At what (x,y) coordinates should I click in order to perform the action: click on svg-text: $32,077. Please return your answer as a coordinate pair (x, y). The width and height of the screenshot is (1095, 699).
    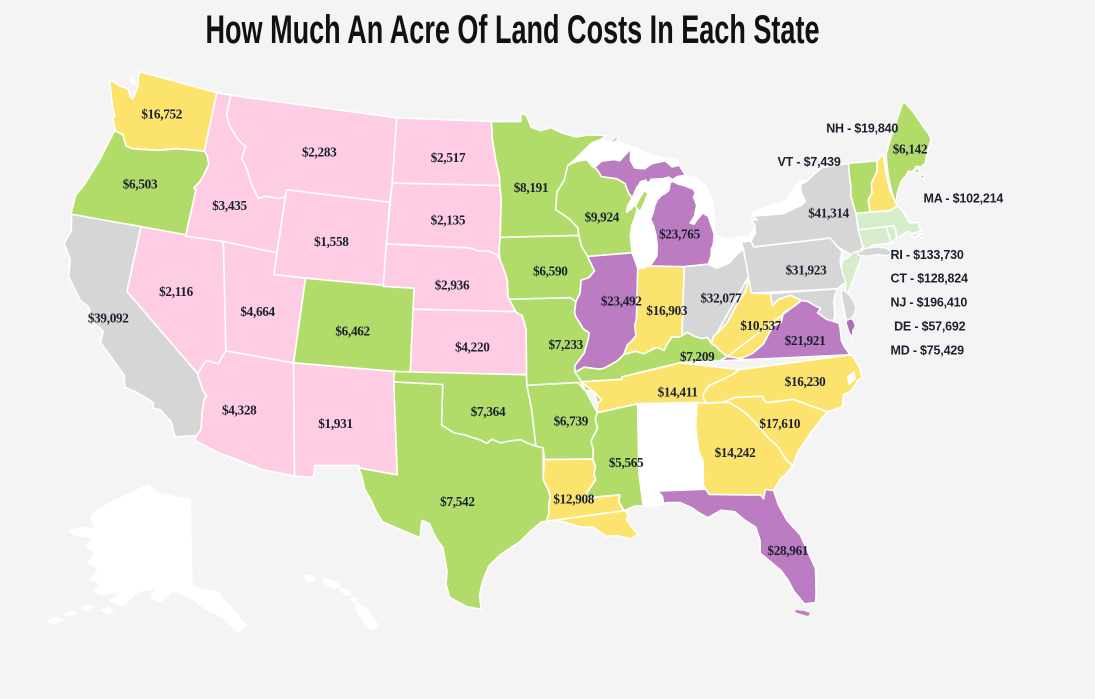
    Looking at the image, I should click on (721, 298).